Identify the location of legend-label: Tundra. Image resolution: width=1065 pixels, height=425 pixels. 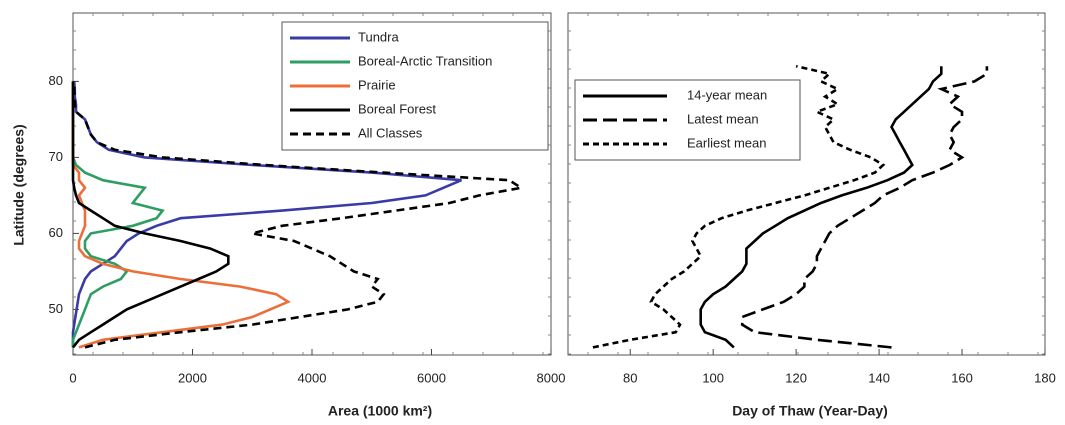
(378, 36).